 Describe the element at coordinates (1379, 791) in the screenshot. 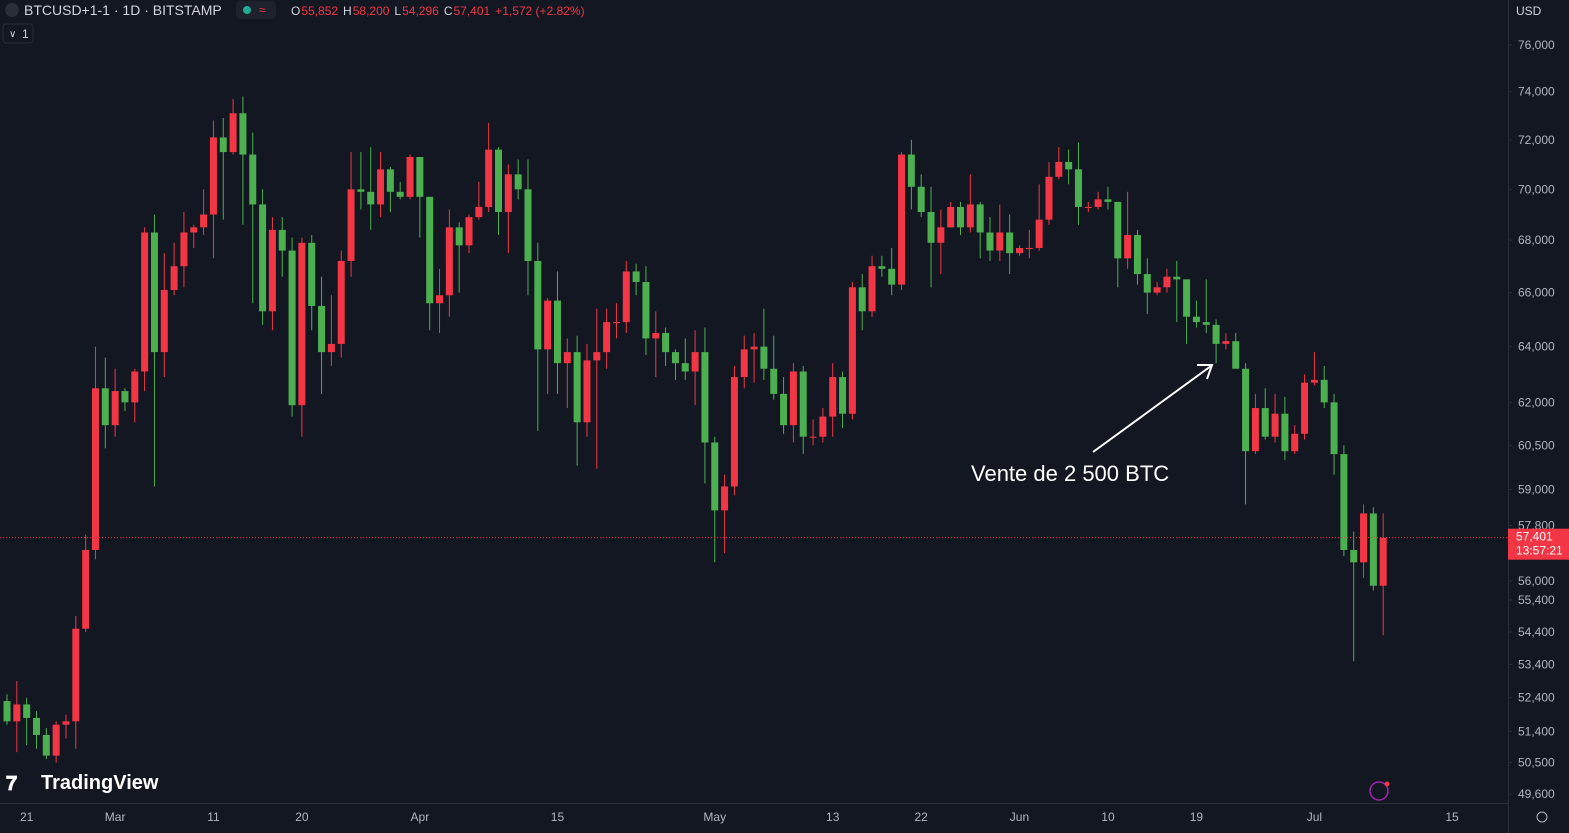

I see `alert-icon` at that location.